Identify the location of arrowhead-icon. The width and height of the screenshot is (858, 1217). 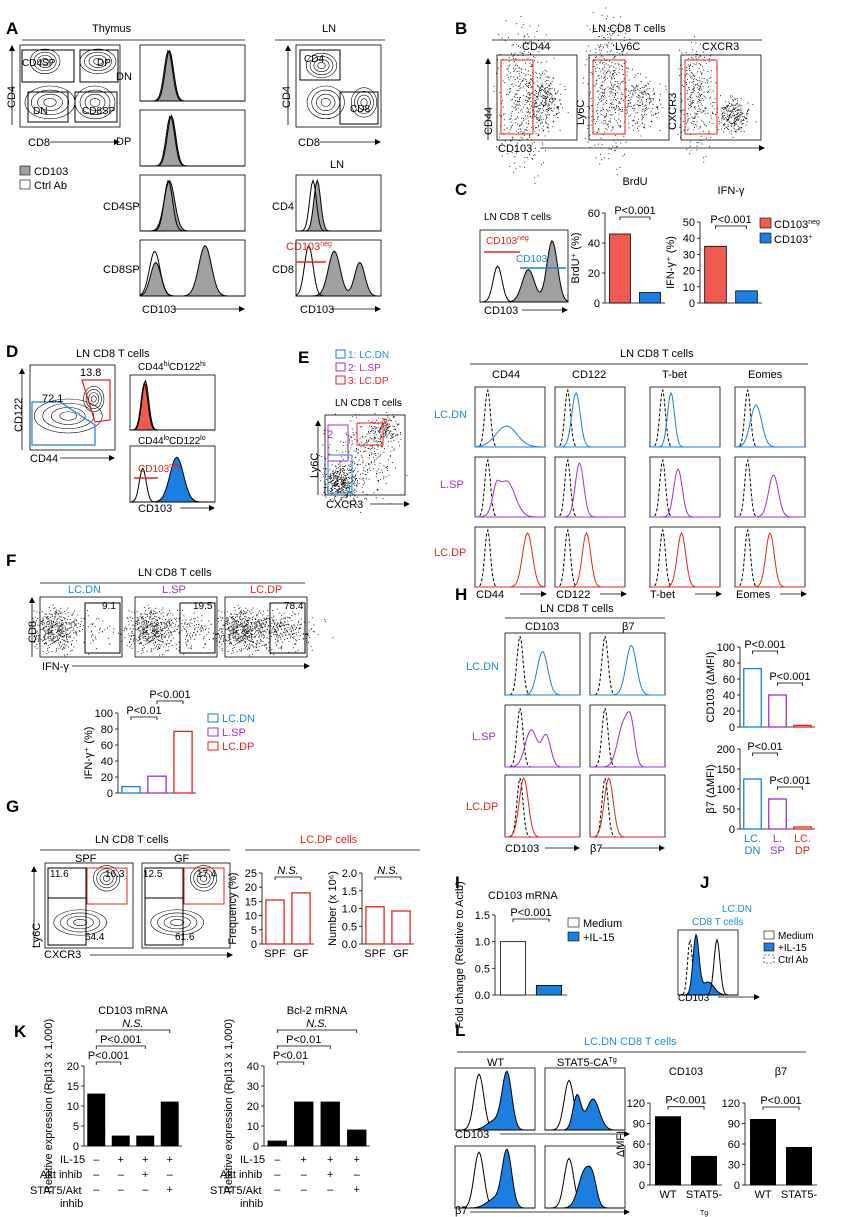
(407, 504).